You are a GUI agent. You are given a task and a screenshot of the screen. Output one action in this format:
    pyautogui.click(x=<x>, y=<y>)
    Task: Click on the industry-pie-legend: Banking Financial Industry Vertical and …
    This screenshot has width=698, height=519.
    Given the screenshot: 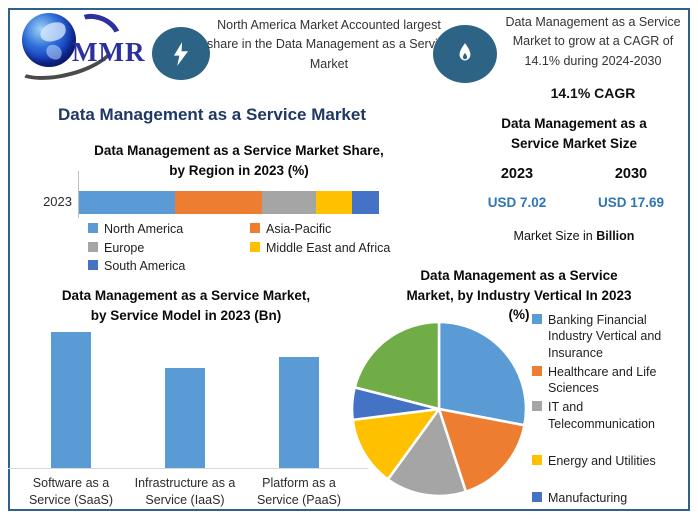 What is the action you would take?
    pyautogui.click(x=612, y=415)
    